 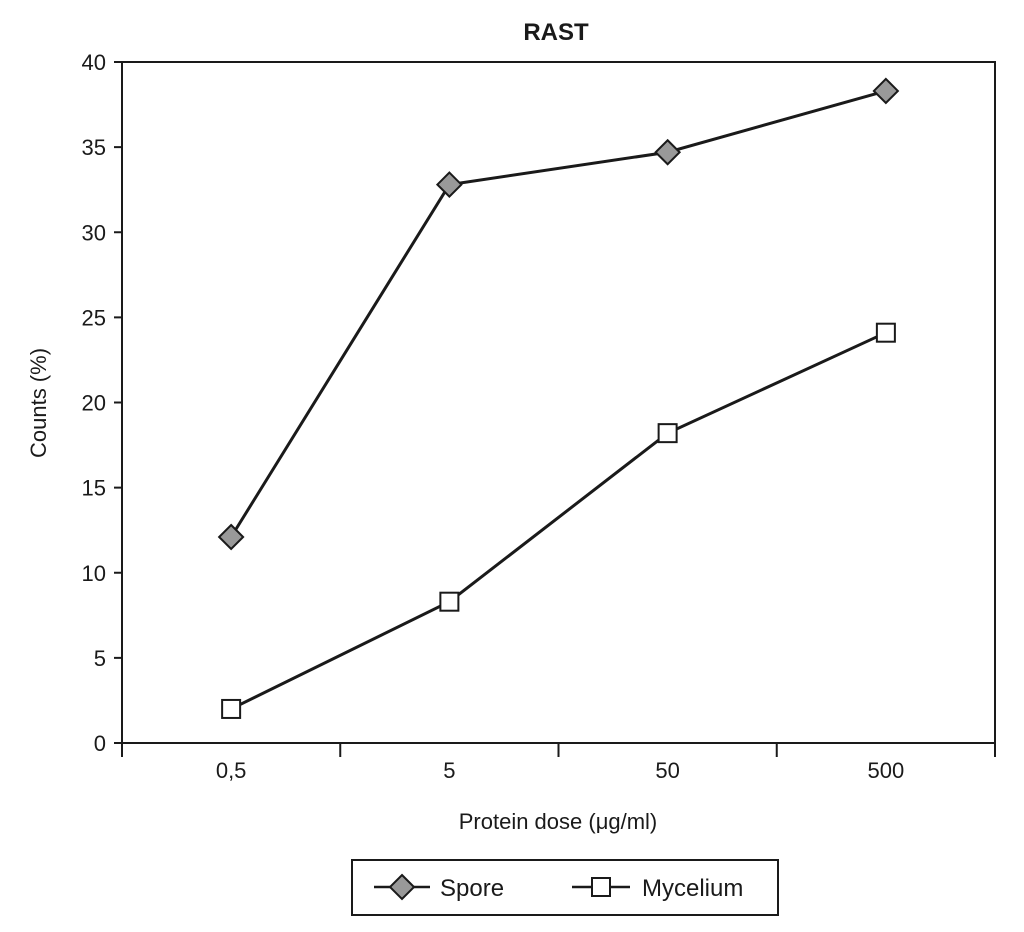 I want to click on y-tick-label: 10, so click(x=94, y=573).